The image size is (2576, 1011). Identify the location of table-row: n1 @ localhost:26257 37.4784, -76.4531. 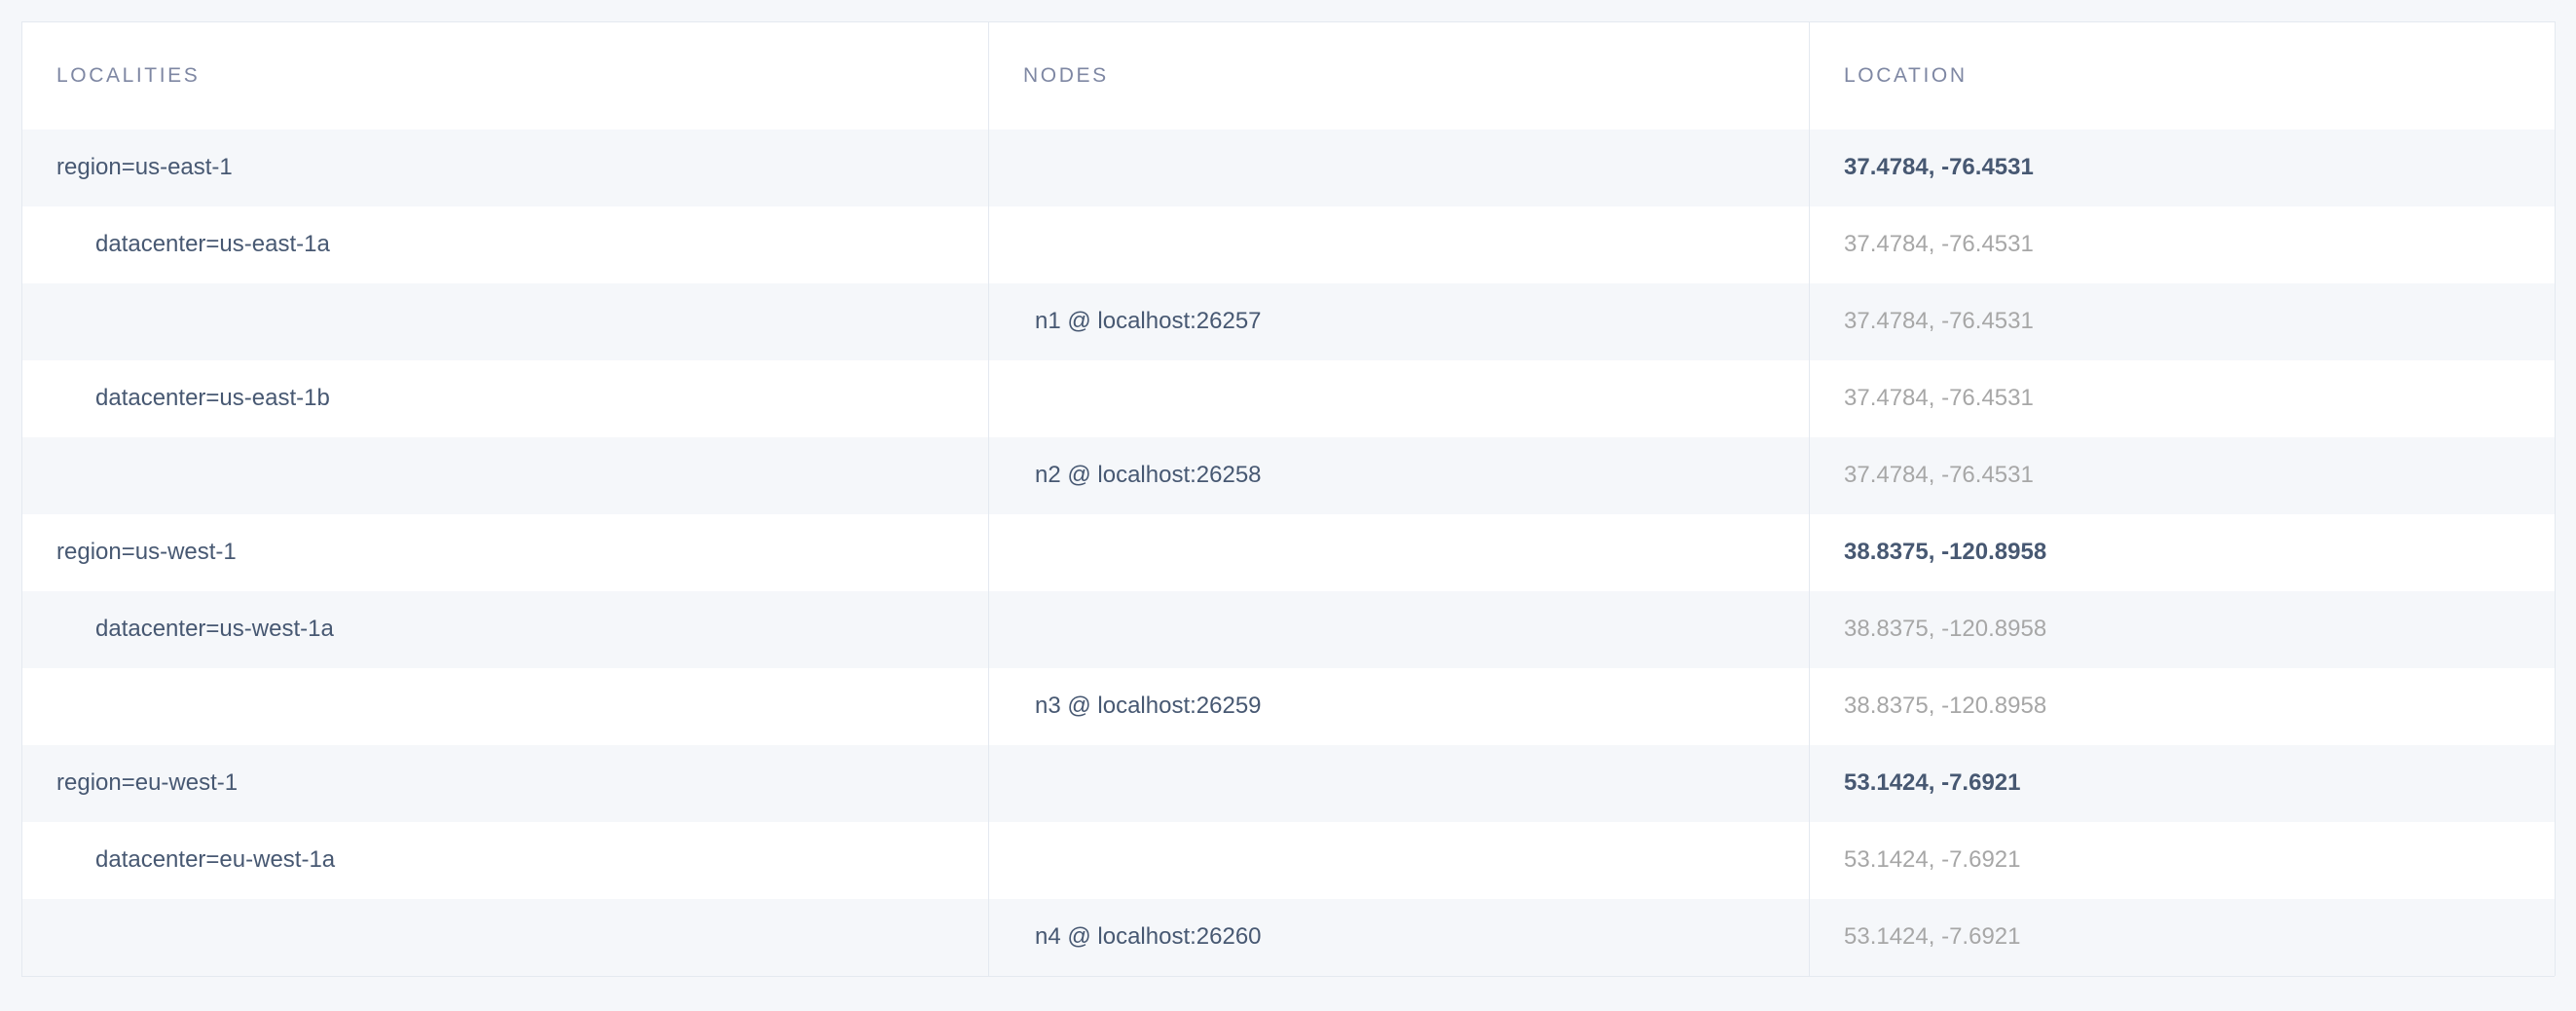
(1288, 321).